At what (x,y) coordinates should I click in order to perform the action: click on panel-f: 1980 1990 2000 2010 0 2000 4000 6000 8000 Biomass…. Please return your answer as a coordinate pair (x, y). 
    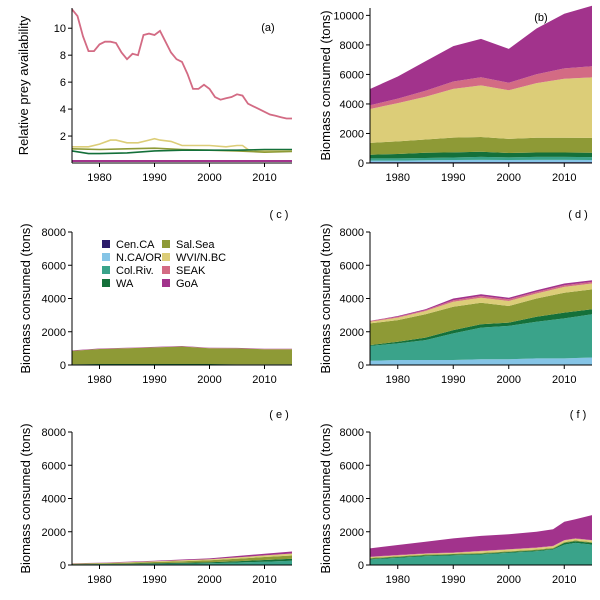
    Looking at the image, I should click on (455, 497).